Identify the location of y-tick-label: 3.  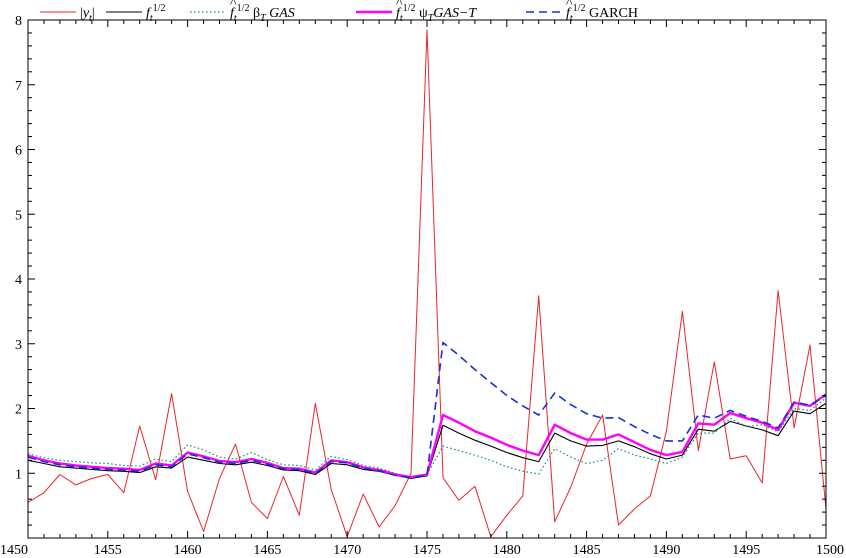
(18, 345).